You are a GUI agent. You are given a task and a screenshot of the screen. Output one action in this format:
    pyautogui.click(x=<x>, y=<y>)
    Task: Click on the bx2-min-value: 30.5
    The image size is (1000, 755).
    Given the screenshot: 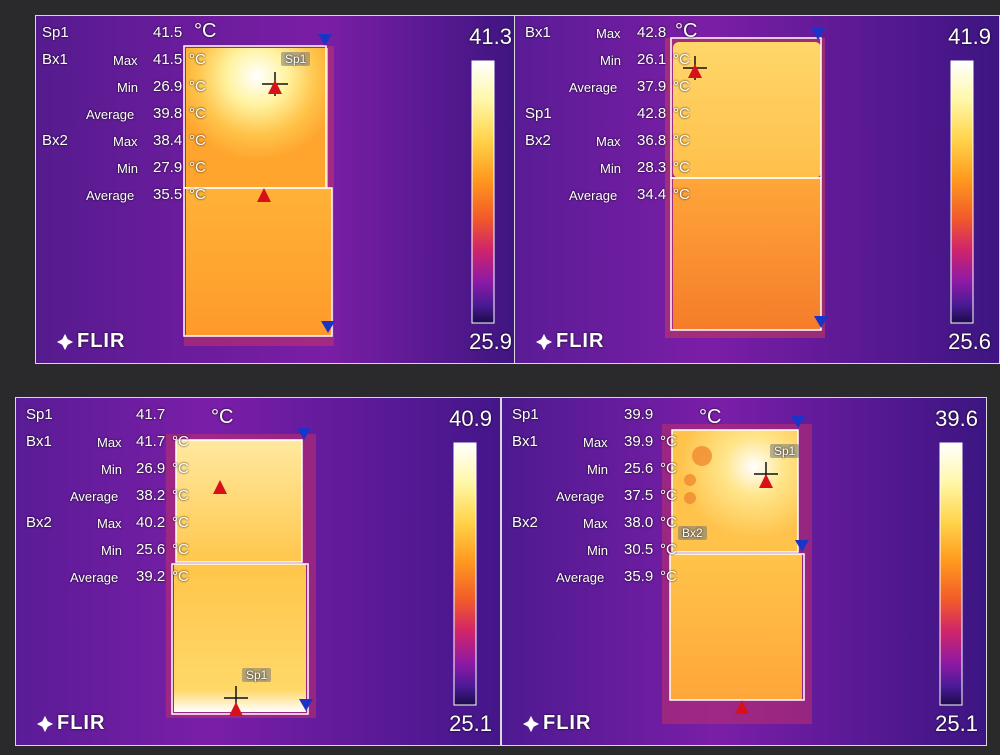 What is the action you would take?
    pyautogui.click(x=639, y=549)
    